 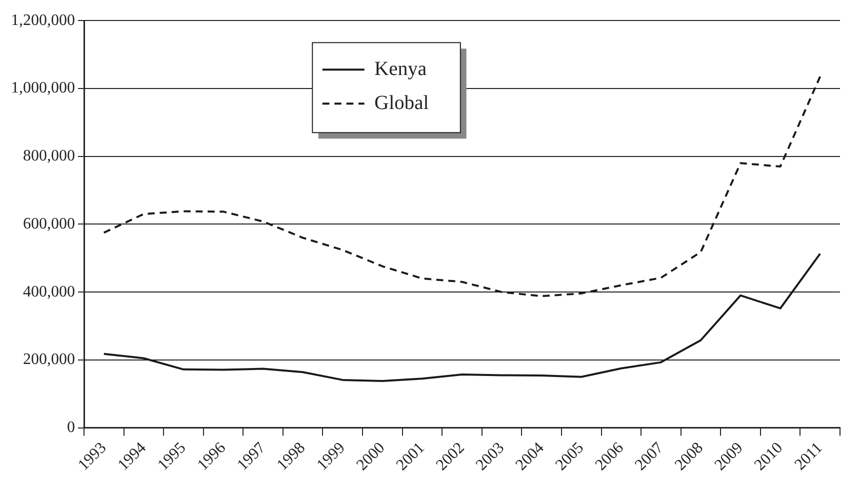 I want to click on y-tick-label: 1,000,000, so click(x=43, y=88).